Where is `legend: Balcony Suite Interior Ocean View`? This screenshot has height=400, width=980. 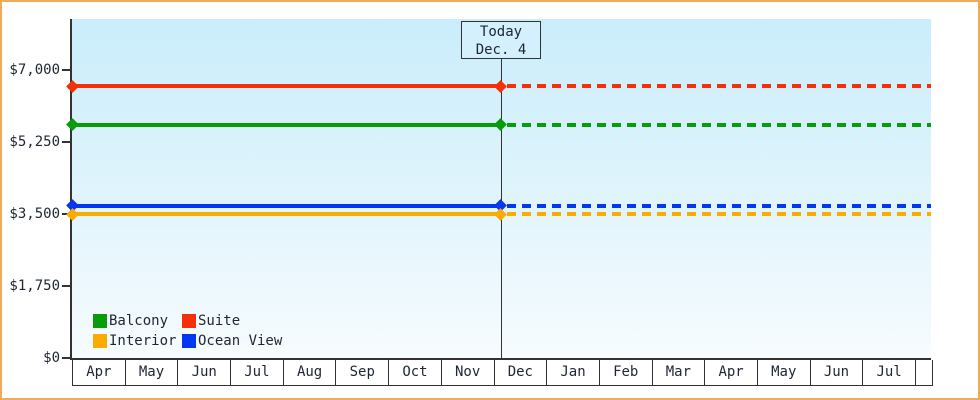 legend: Balcony Suite Interior Ocean View is located at coordinates (187, 331).